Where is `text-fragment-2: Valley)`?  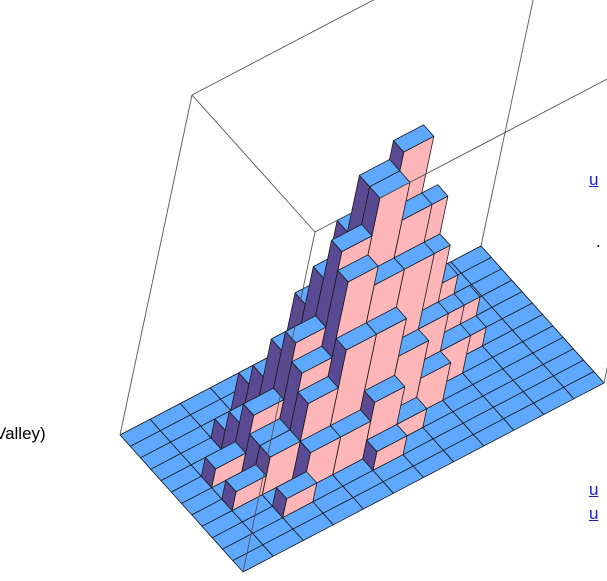
text-fragment-2: Valley) is located at coordinates (23, 433).